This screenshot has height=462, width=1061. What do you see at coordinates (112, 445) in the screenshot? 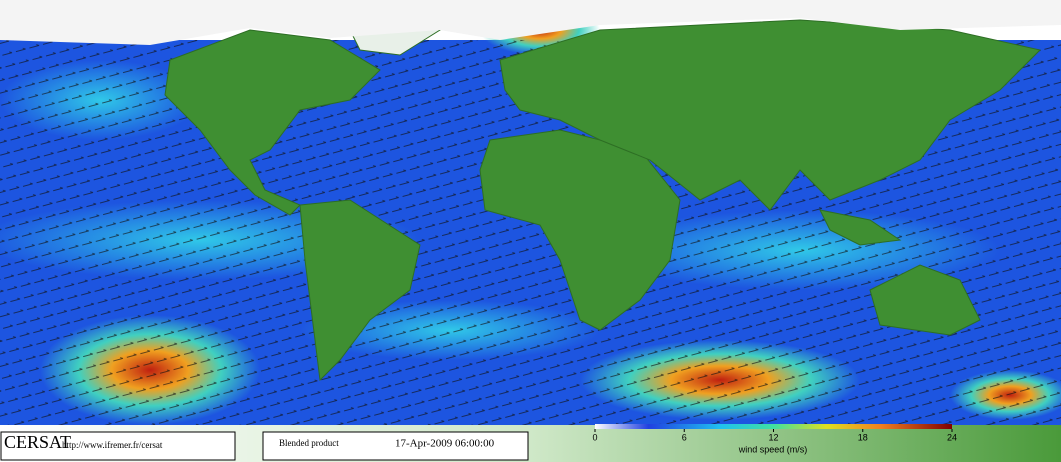
I see `url: http://www.ifremer.fr/cersat` at bounding box center [112, 445].